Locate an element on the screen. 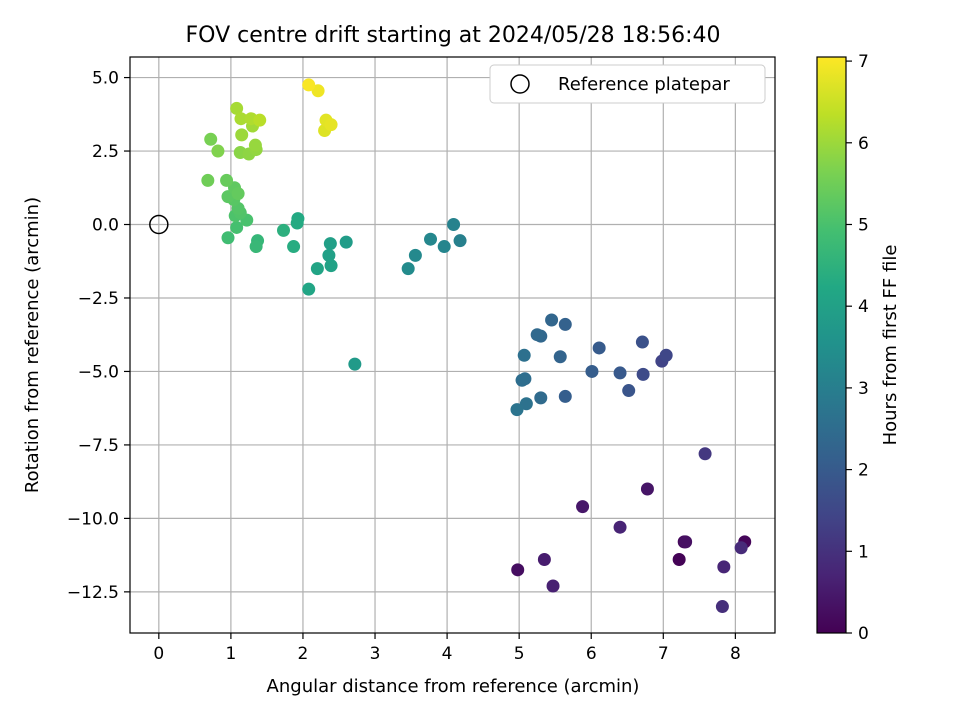 The width and height of the screenshot is (960, 720). x-tick-label: 6 is located at coordinates (591, 654).